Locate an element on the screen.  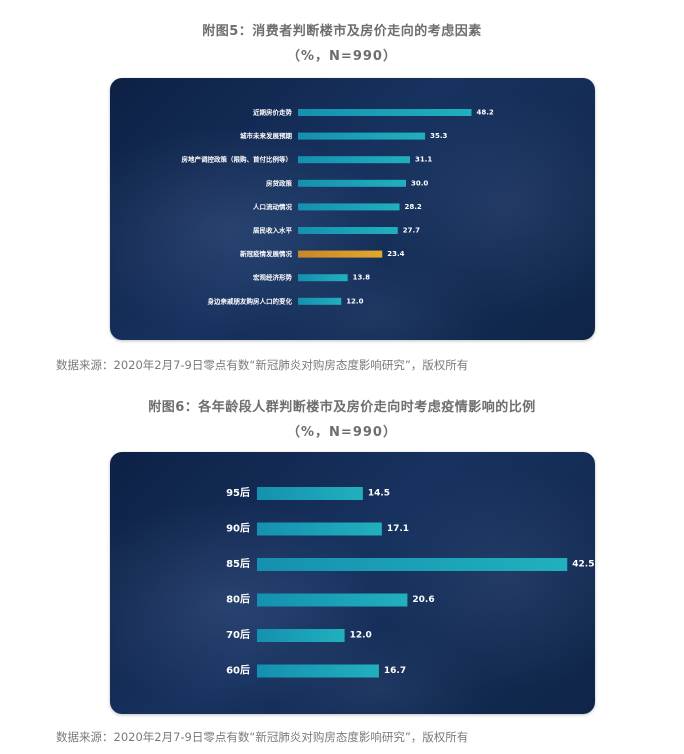
category-label: 人口流动情况 is located at coordinates (273, 206).